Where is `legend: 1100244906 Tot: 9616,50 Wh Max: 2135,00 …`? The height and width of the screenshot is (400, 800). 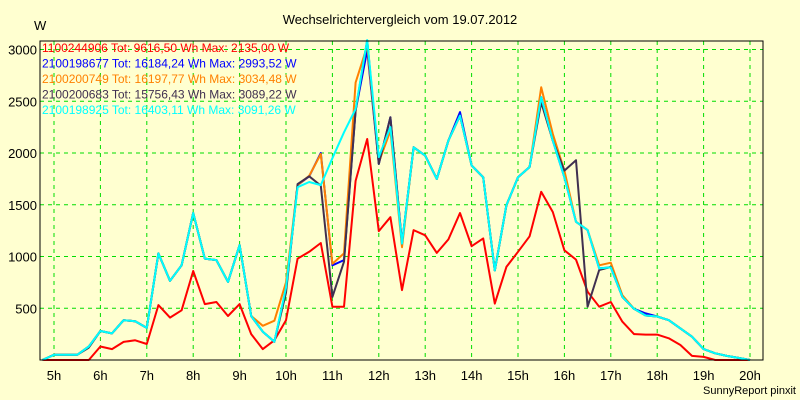 legend: 1100244906 Tot: 9616,50 Wh Max: 2135,00 … is located at coordinates (169, 79).